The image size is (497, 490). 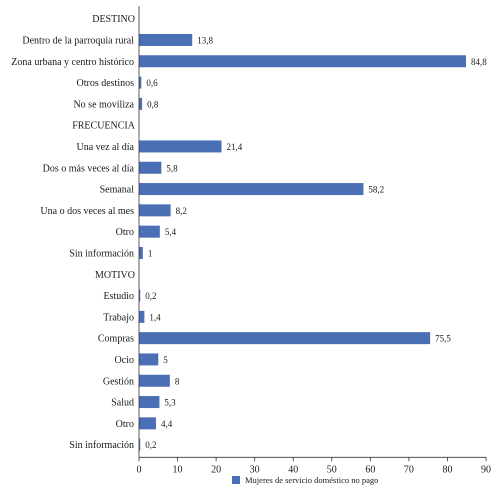 What do you see at coordinates (181, 211) in the screenshot?
I see `data-label: 8,2` at bounding box center [181, 211].